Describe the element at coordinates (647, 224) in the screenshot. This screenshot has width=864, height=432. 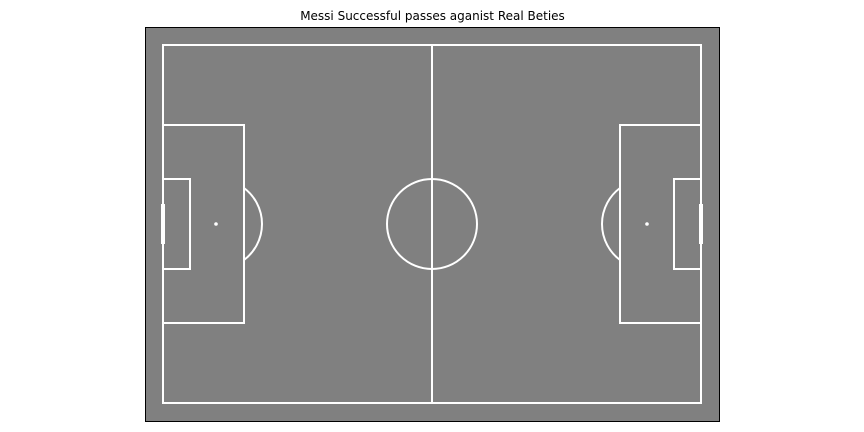
I see `right-penalty-spot` at that location.